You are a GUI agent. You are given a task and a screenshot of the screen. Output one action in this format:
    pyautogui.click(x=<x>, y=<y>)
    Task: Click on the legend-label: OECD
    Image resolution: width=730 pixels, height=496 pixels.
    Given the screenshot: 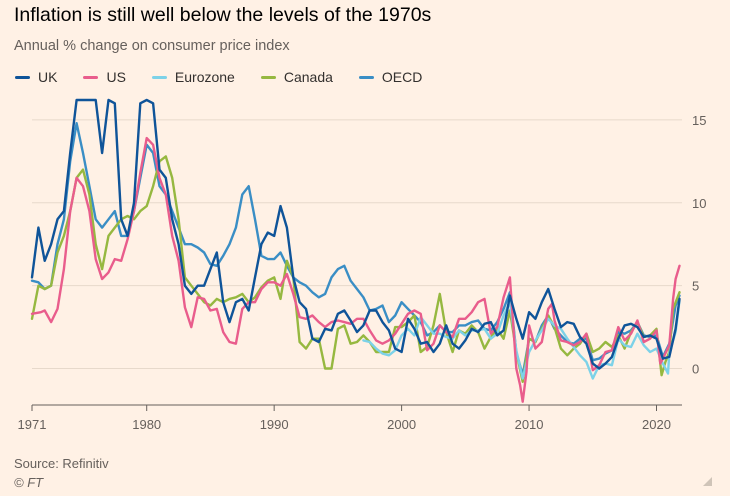 What is the action you would take?
    pyautogui.click(x=402, y=77)
    